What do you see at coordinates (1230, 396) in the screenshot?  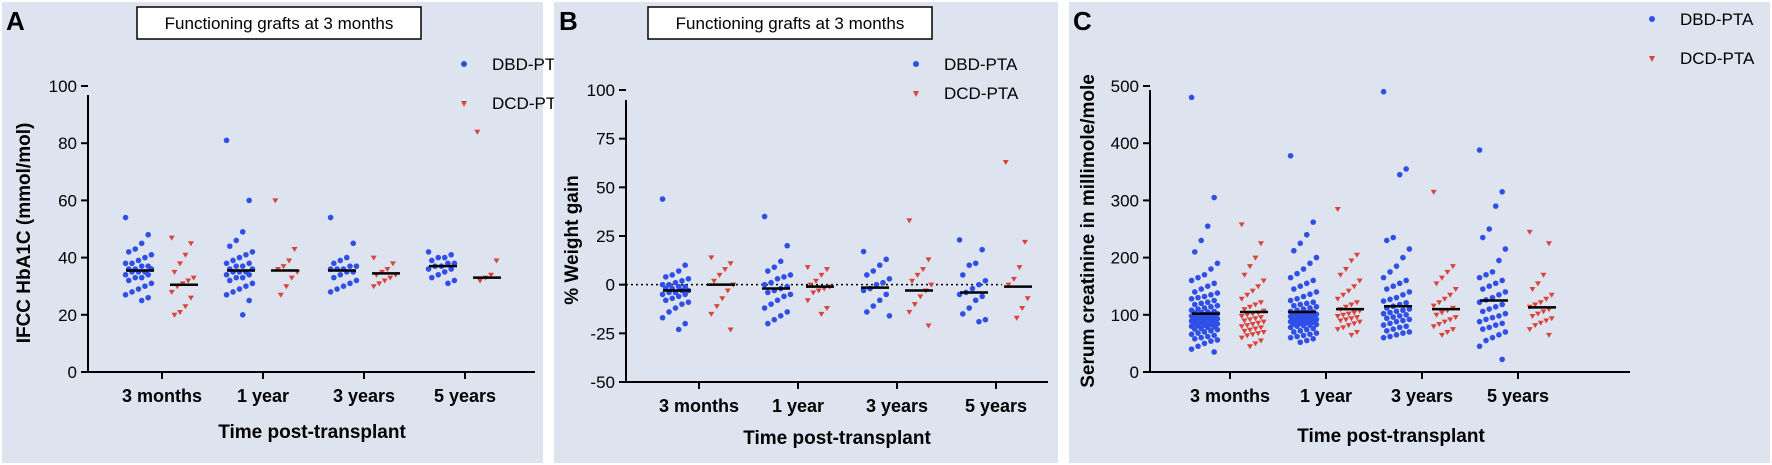 I see `panel-c-category-label: 3 months` at bounding box center [1230, 396].